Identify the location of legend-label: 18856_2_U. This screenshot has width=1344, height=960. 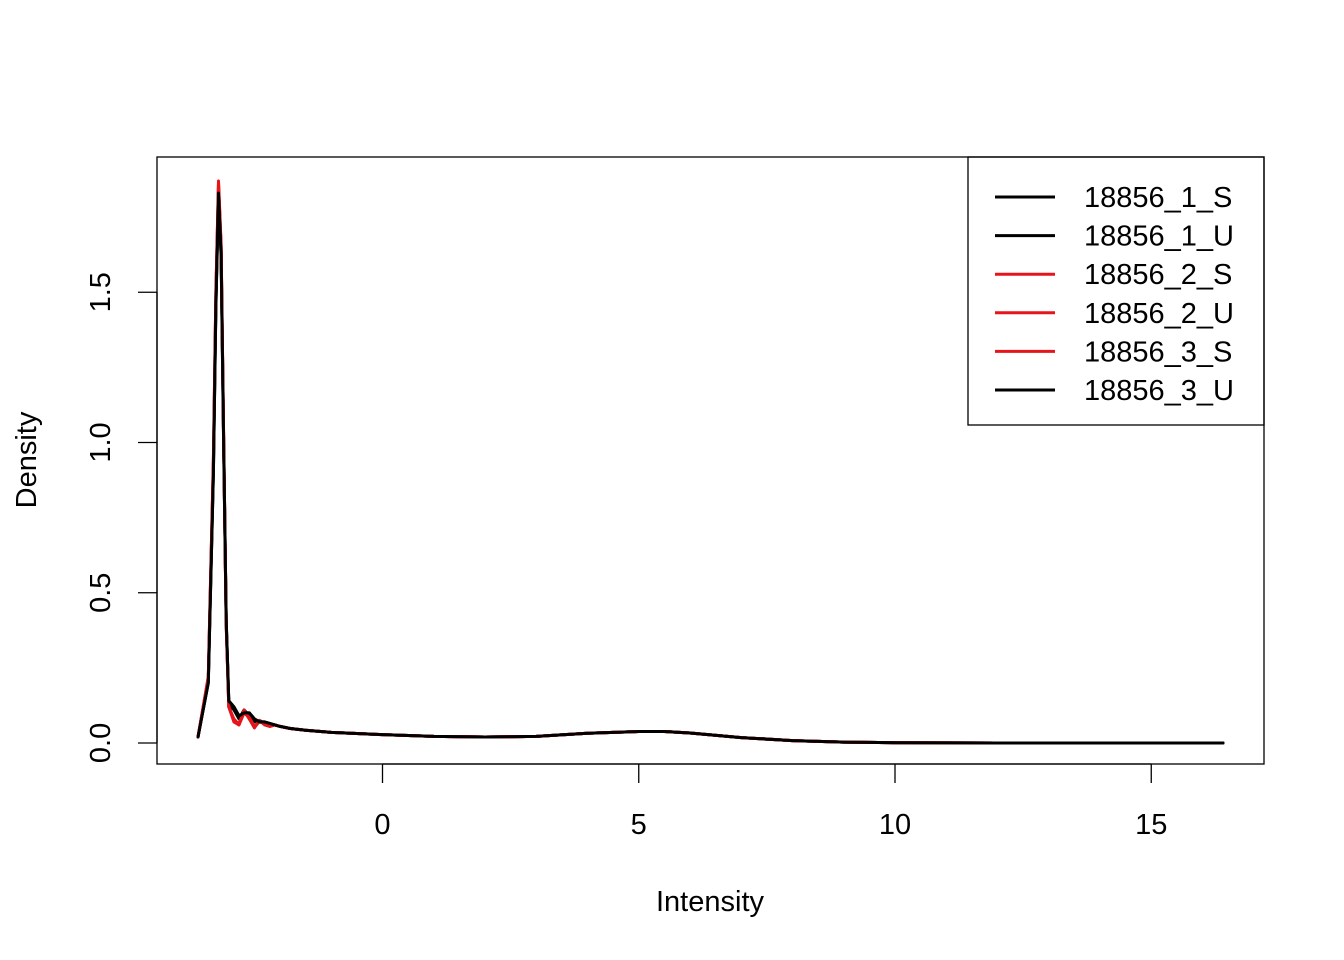
(1159, 314).